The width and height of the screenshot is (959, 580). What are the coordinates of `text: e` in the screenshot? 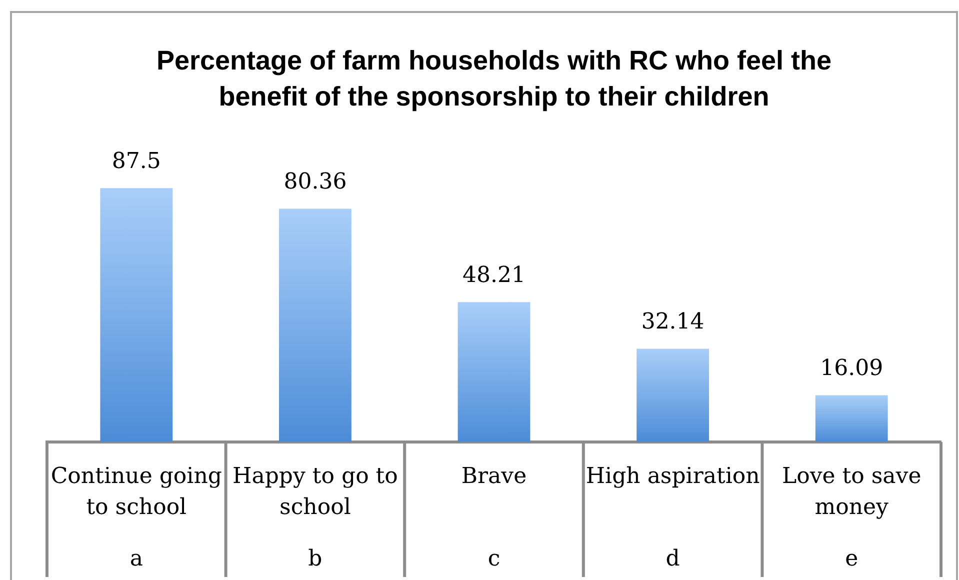 It's located at (851, 559).